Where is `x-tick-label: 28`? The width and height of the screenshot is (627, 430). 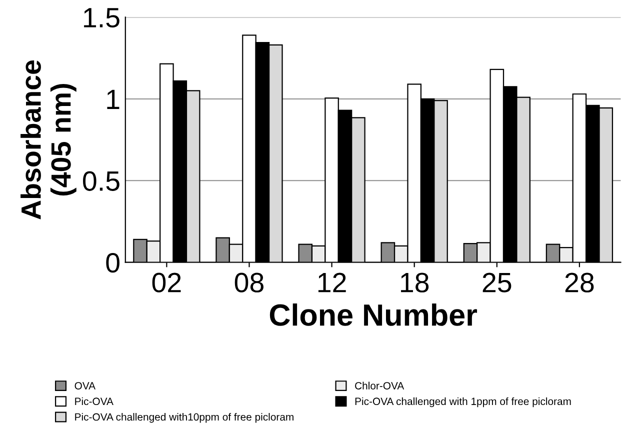
x-tick-label: 28 is located at coordinates (579, 282).